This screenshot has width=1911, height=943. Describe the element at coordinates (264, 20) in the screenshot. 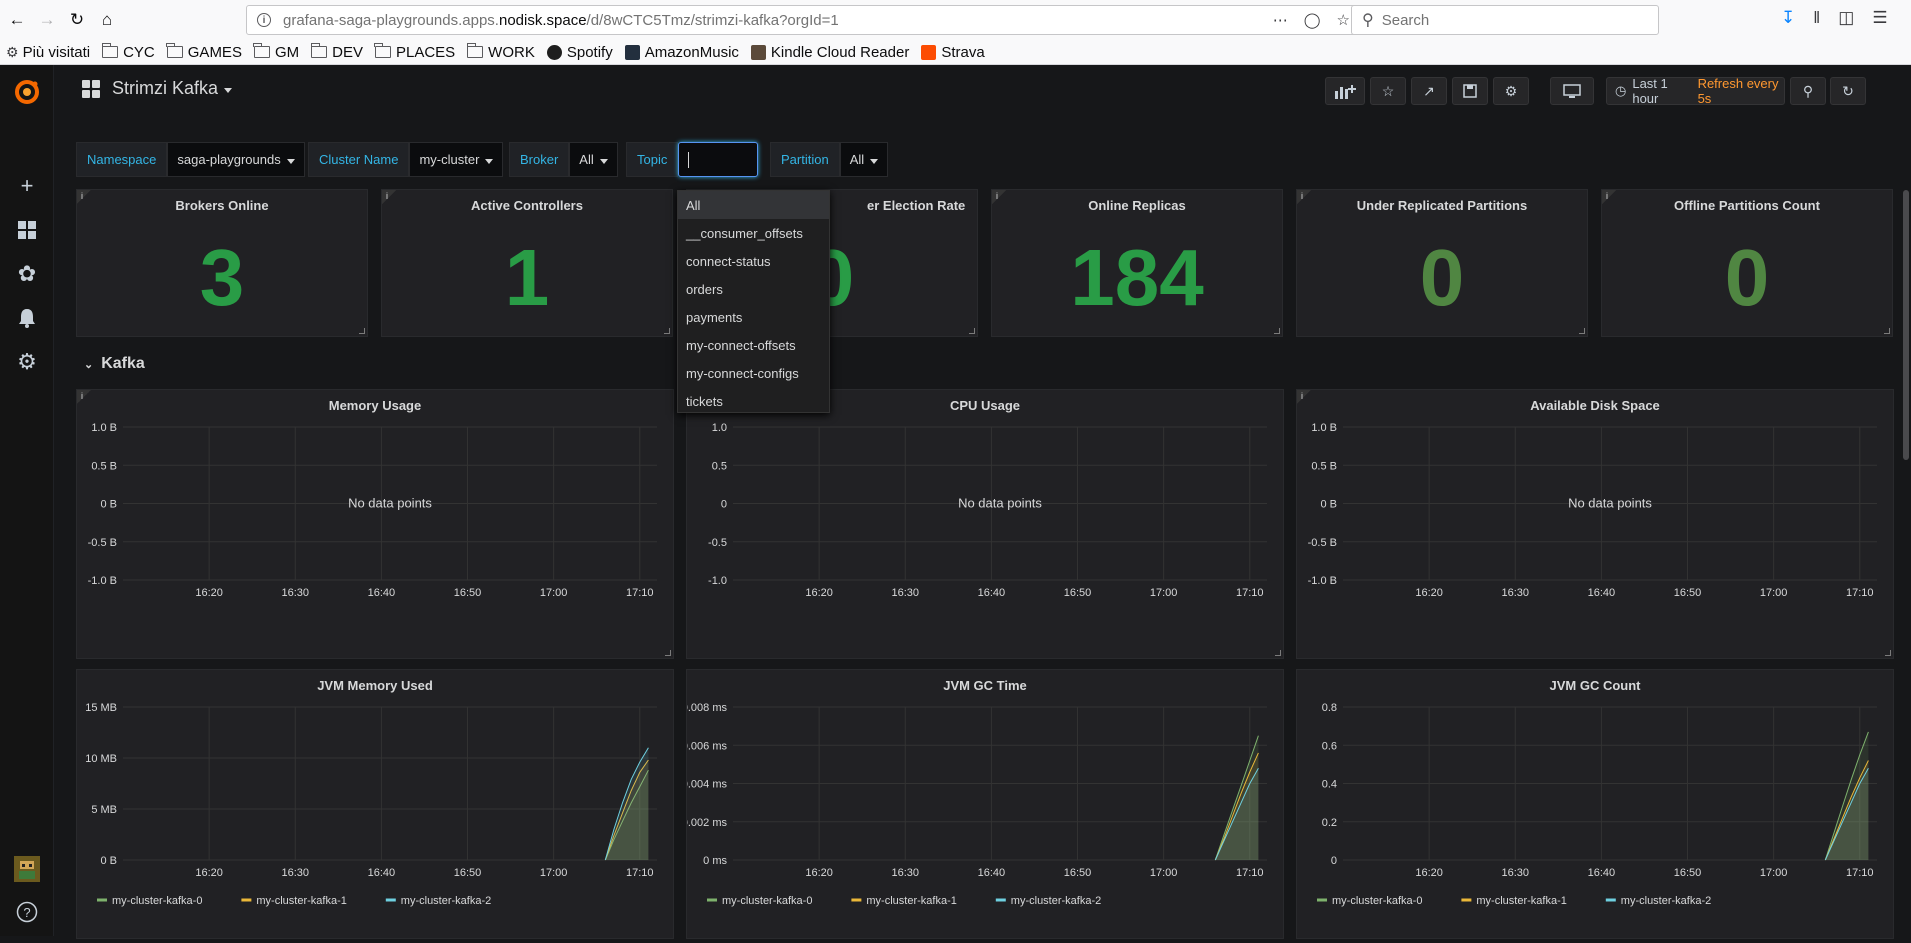

I see `site-info-icon: i` at that location.